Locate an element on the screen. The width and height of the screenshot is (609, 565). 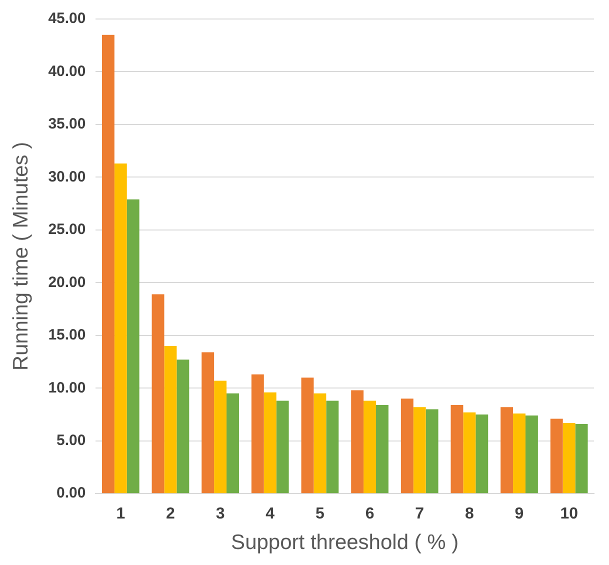
x-tick-label: 2 is located at coordinates (171, 514).